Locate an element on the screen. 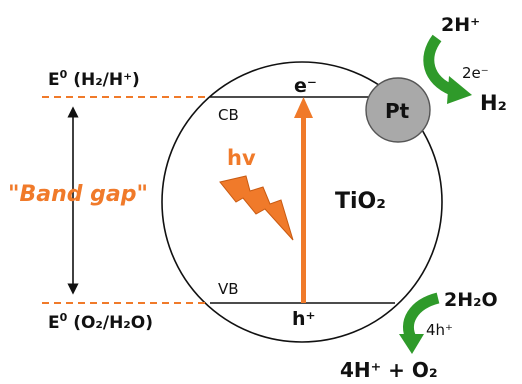  e0-o2-prefix: E is located at coordinates (54, 323).